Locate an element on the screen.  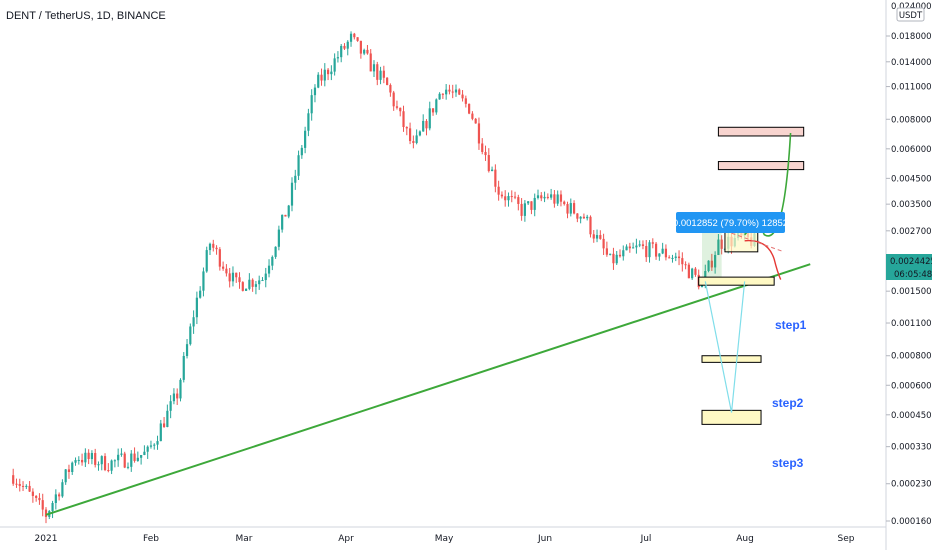
measure-label: 0.0012852 (79.70%) 12852 is located at coordinates (730, 223).